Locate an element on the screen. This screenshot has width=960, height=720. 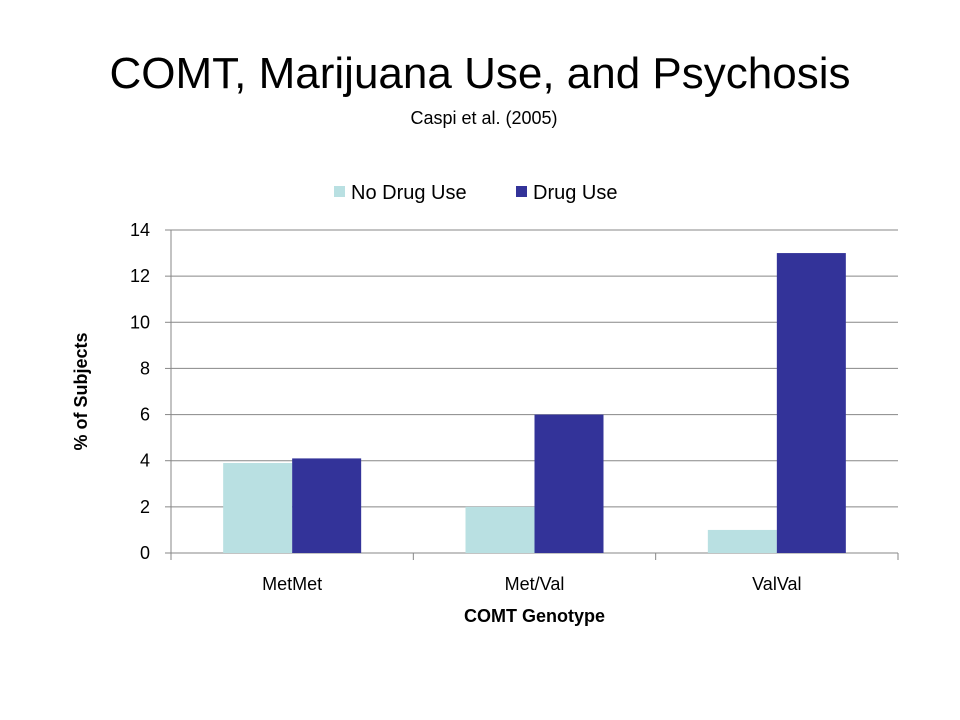
y-tick-label: 6 is located at coordinates (145, 415).